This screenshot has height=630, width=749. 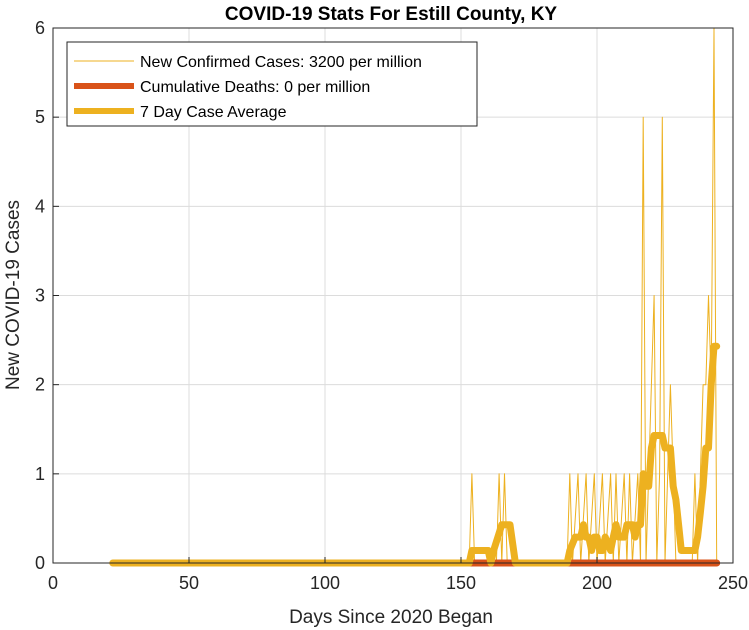 I want to click on y-tick-label: 6, so click(x=40, y=28).